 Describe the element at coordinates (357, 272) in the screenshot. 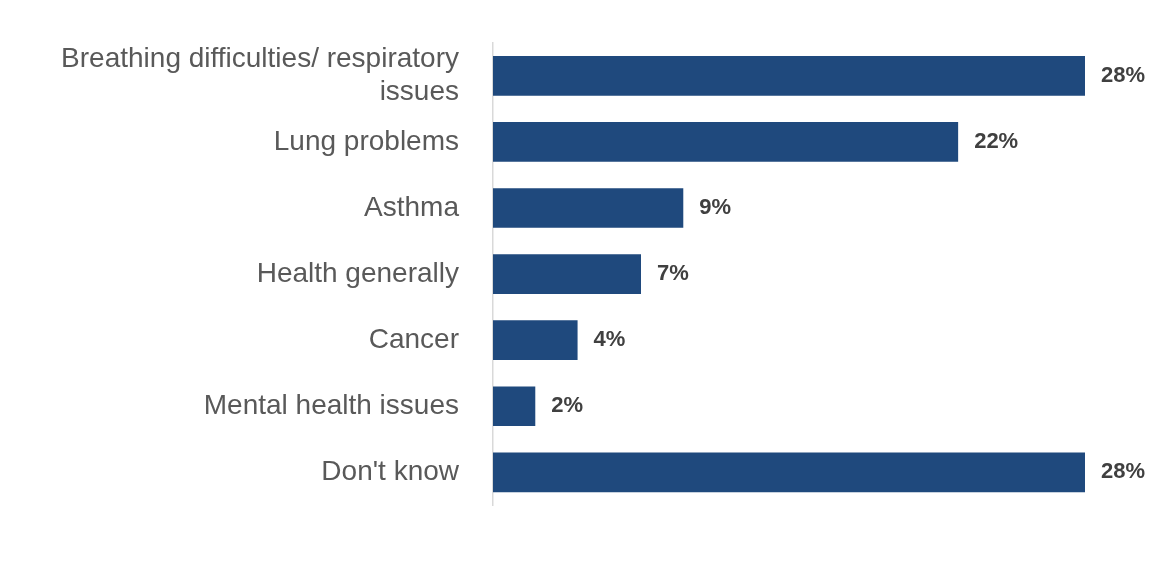

I see `y-tick-label: Health generally` at that location.